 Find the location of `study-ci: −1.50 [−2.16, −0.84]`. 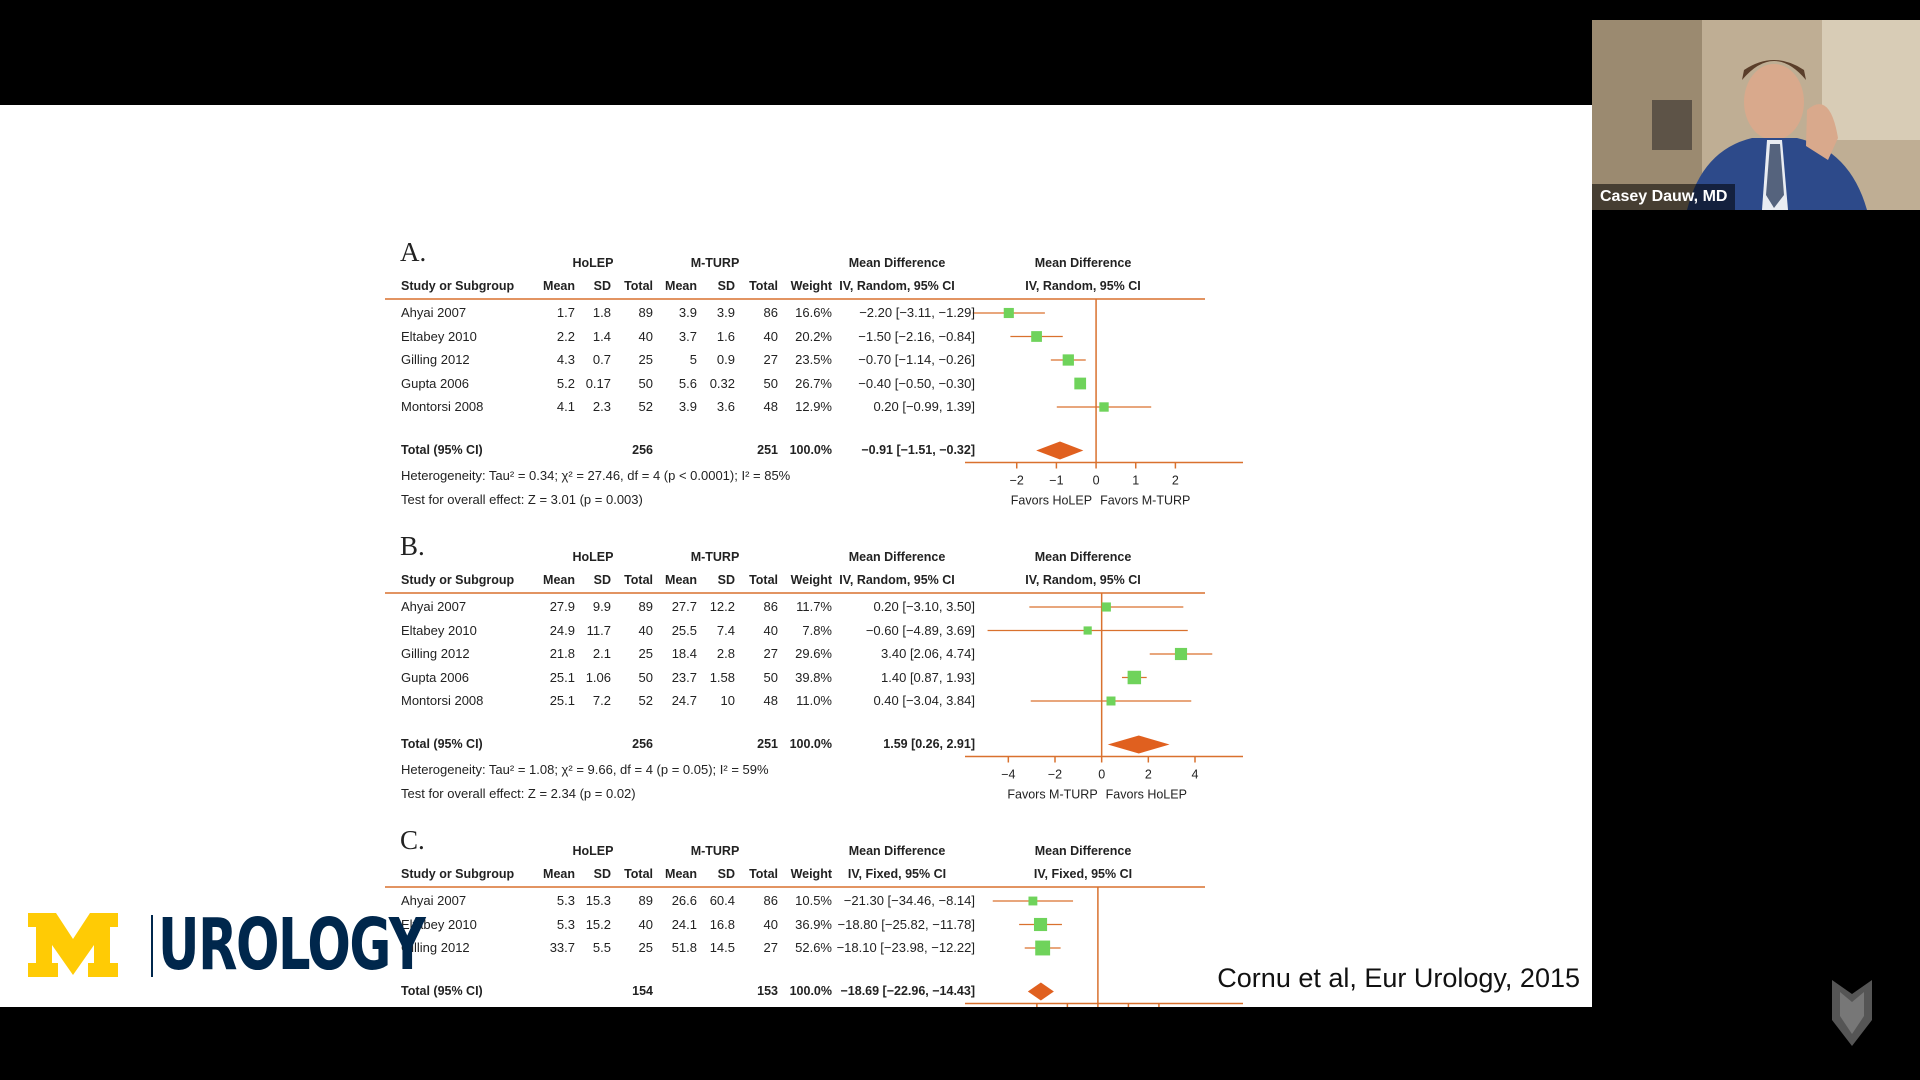

study-ci: −1.50 [−2.16, −0.84] is located at coordinates (916, 336).